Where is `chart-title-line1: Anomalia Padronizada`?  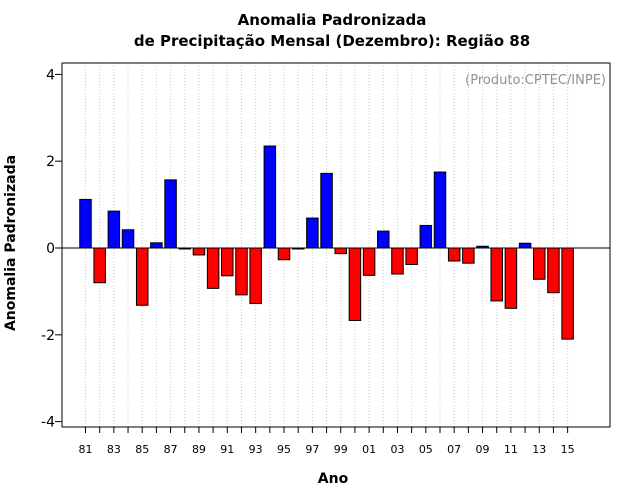
chart-title-line1: Anomalia Padronizada is located at coordinates (332, 20).